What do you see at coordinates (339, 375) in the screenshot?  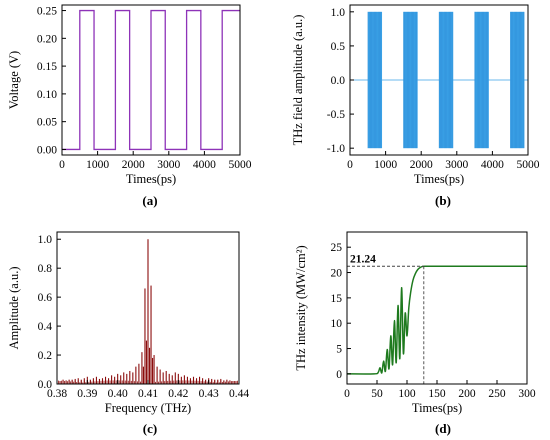 I see `y-tick-label: 0` at bounding box center [339, 375].